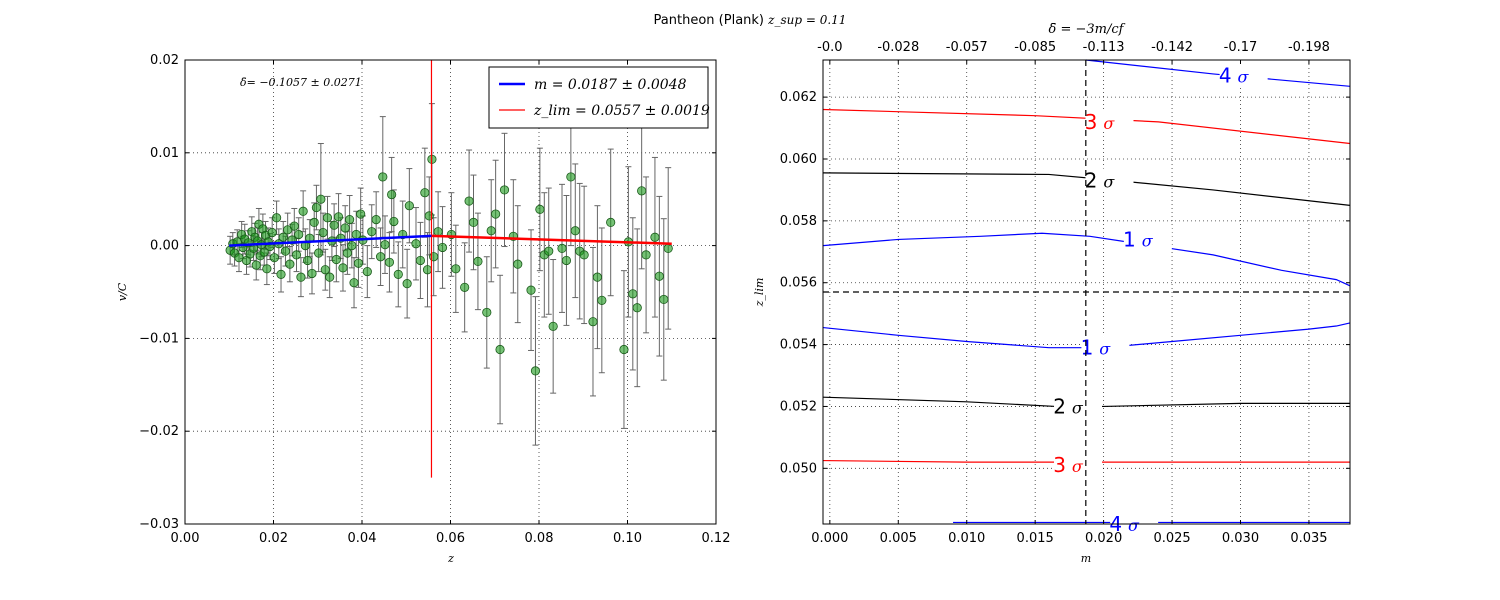  What do you see at coordinates (1218, 73) in the screenshot?
I see `contour-4-sigma` at bounding box center [1218, 73].